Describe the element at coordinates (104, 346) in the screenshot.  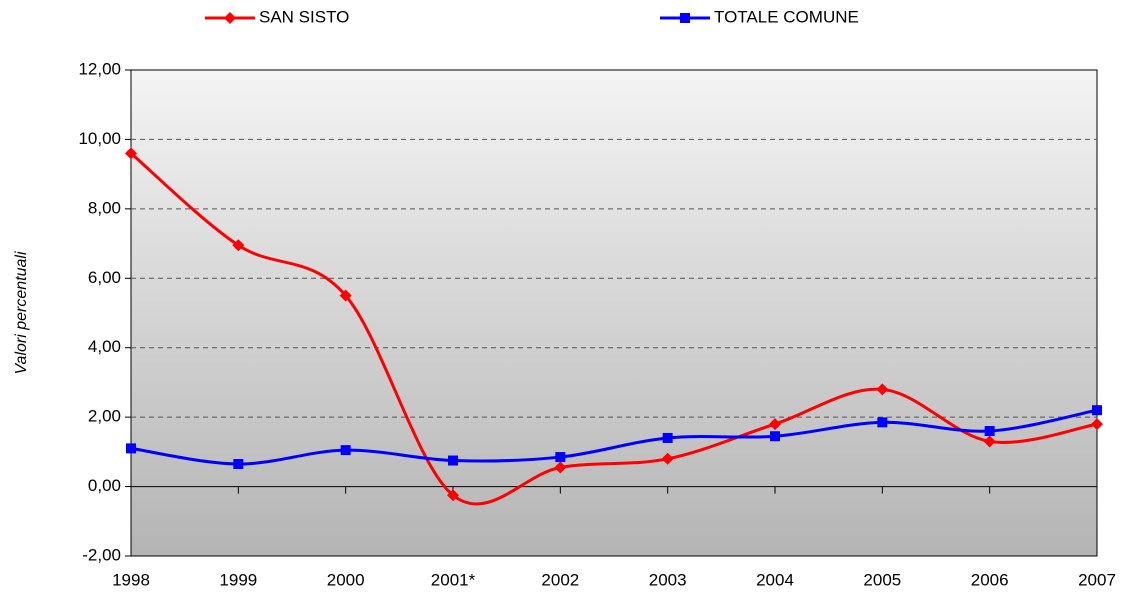
I see `y-tick-label: 4,00` at that location.